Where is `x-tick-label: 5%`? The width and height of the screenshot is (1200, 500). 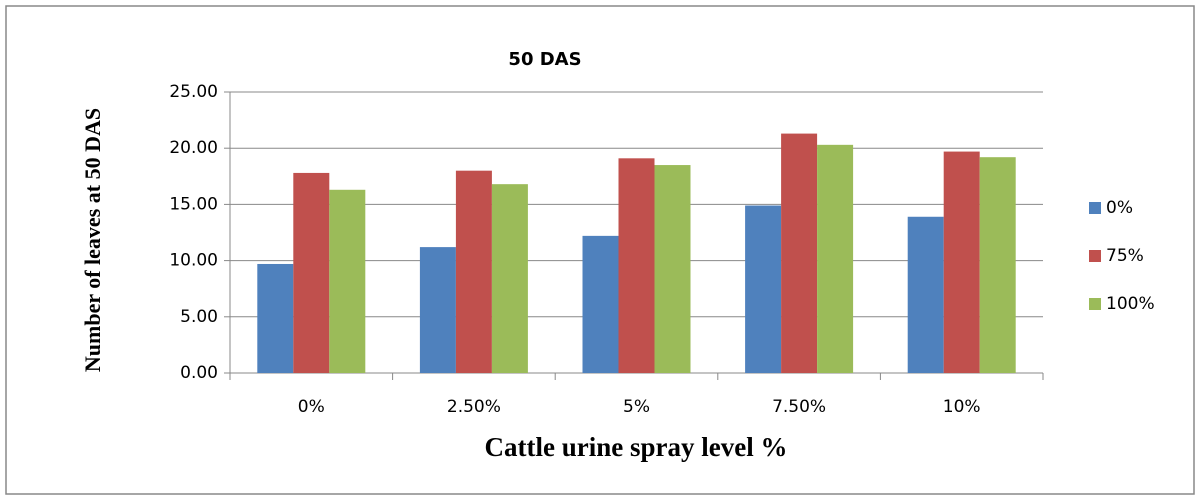
x-tick-label: 5% is located at coordinates (636, 407).